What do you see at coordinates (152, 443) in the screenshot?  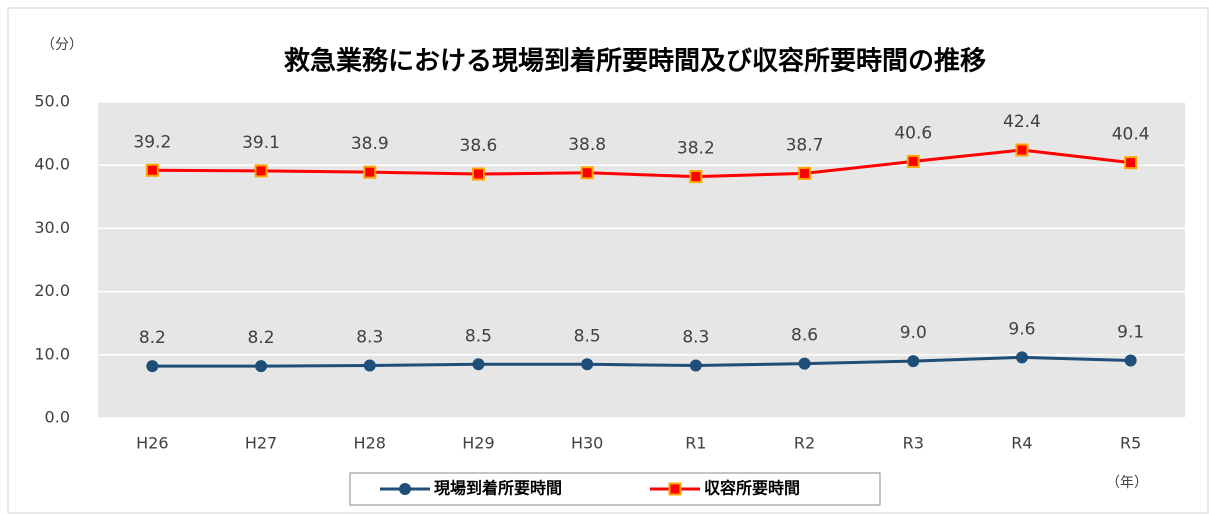 I see `x-tick-label: H26` at bounding box center [152, 443].